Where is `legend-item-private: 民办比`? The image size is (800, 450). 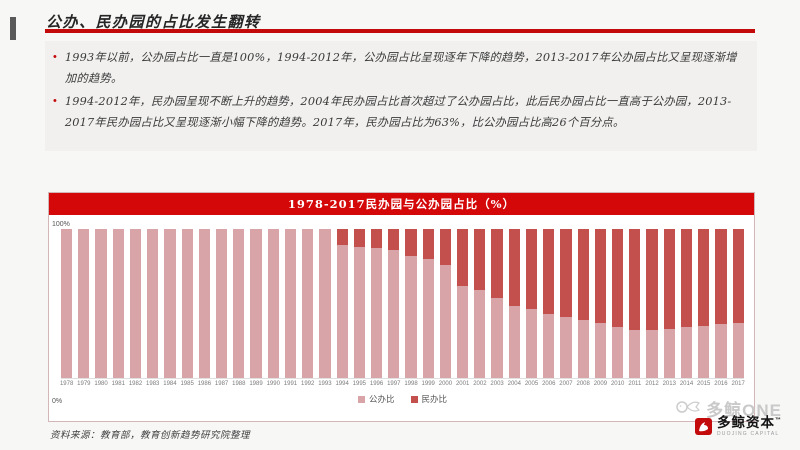
legend-item-private: 民办比 is located at coordinates (428, 399).